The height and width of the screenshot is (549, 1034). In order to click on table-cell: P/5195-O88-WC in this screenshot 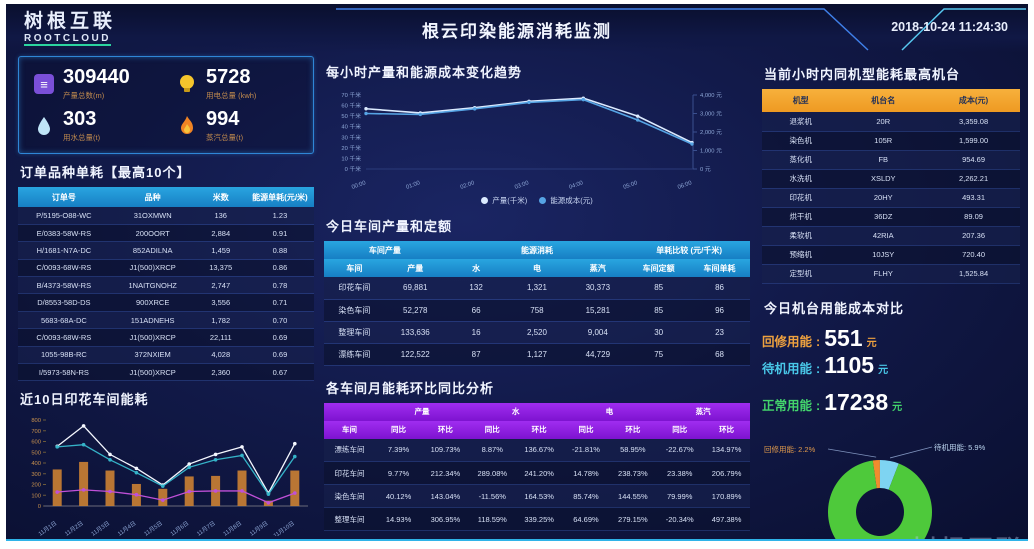, I will do `click(64, 216)`.